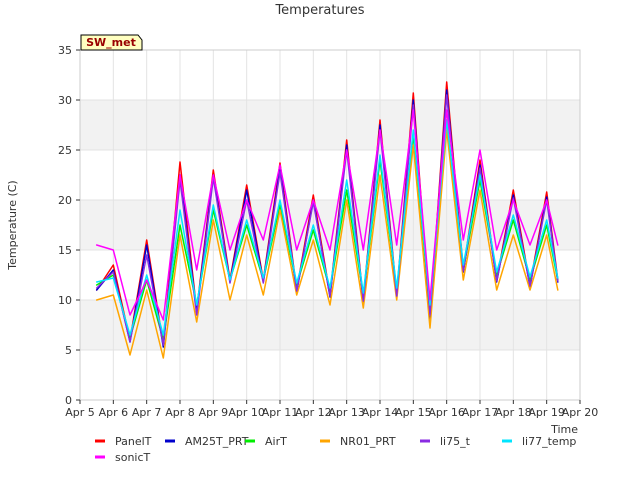  Describe the element at coordinates (580, 412) in the screenshot. I see `x-tick-label: Apr 20` at that location.